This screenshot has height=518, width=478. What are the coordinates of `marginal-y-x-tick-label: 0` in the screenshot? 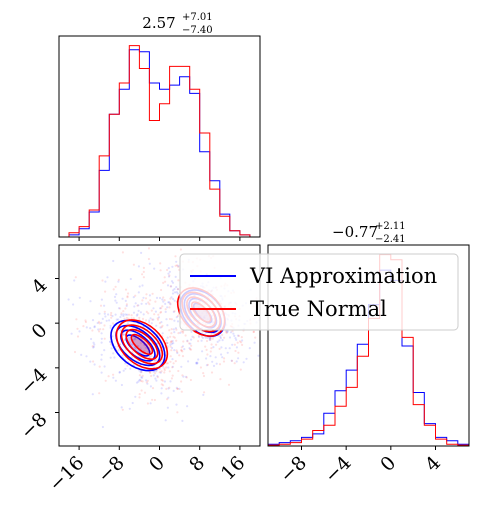 It's located at (388, 464).